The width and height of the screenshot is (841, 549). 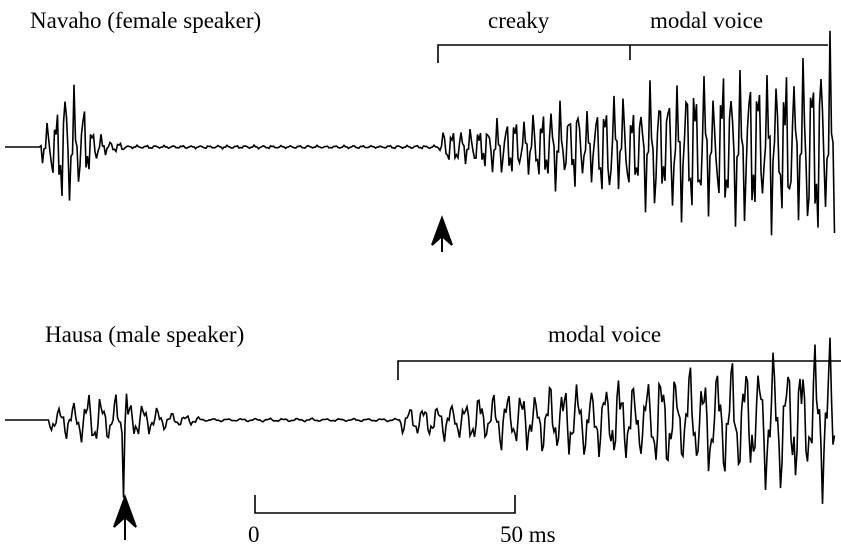 What do you see at coordinates (519, 20) in the screenshot?
I see `segment-label: creaky` at bounding box center [519, 20].